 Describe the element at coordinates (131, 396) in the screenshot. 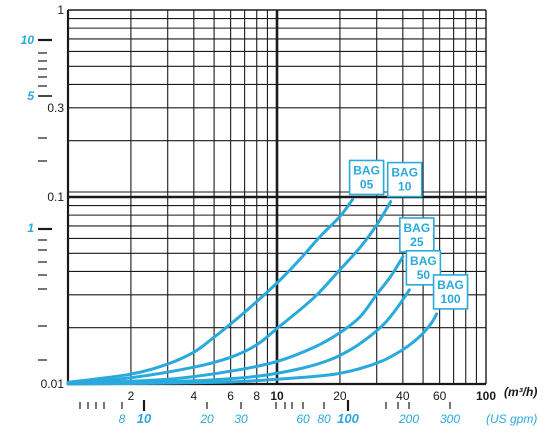

I see `x-tick-label: 2` at that location.